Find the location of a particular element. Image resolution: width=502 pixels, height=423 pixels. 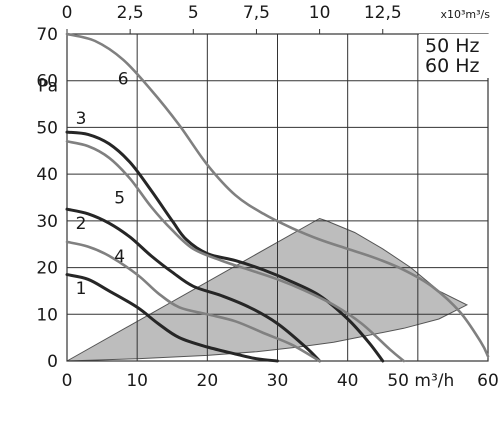

legend-line-60hz: 60 Hz is located at coordinates (452, 66).